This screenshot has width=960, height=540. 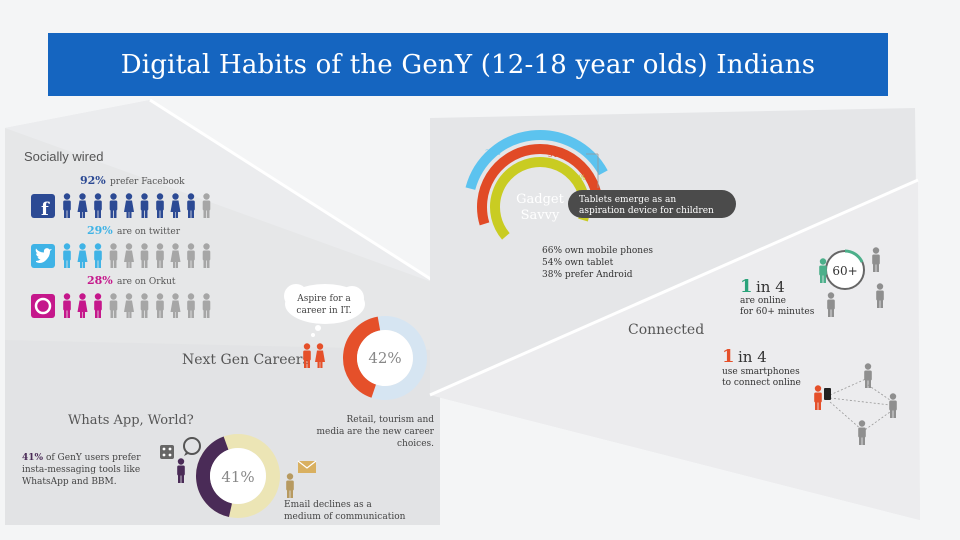 What do you see at coordinates (770, 287) in the screenshot?
I see `stat1-big-2: in 4` at bounding box center [770, 287].